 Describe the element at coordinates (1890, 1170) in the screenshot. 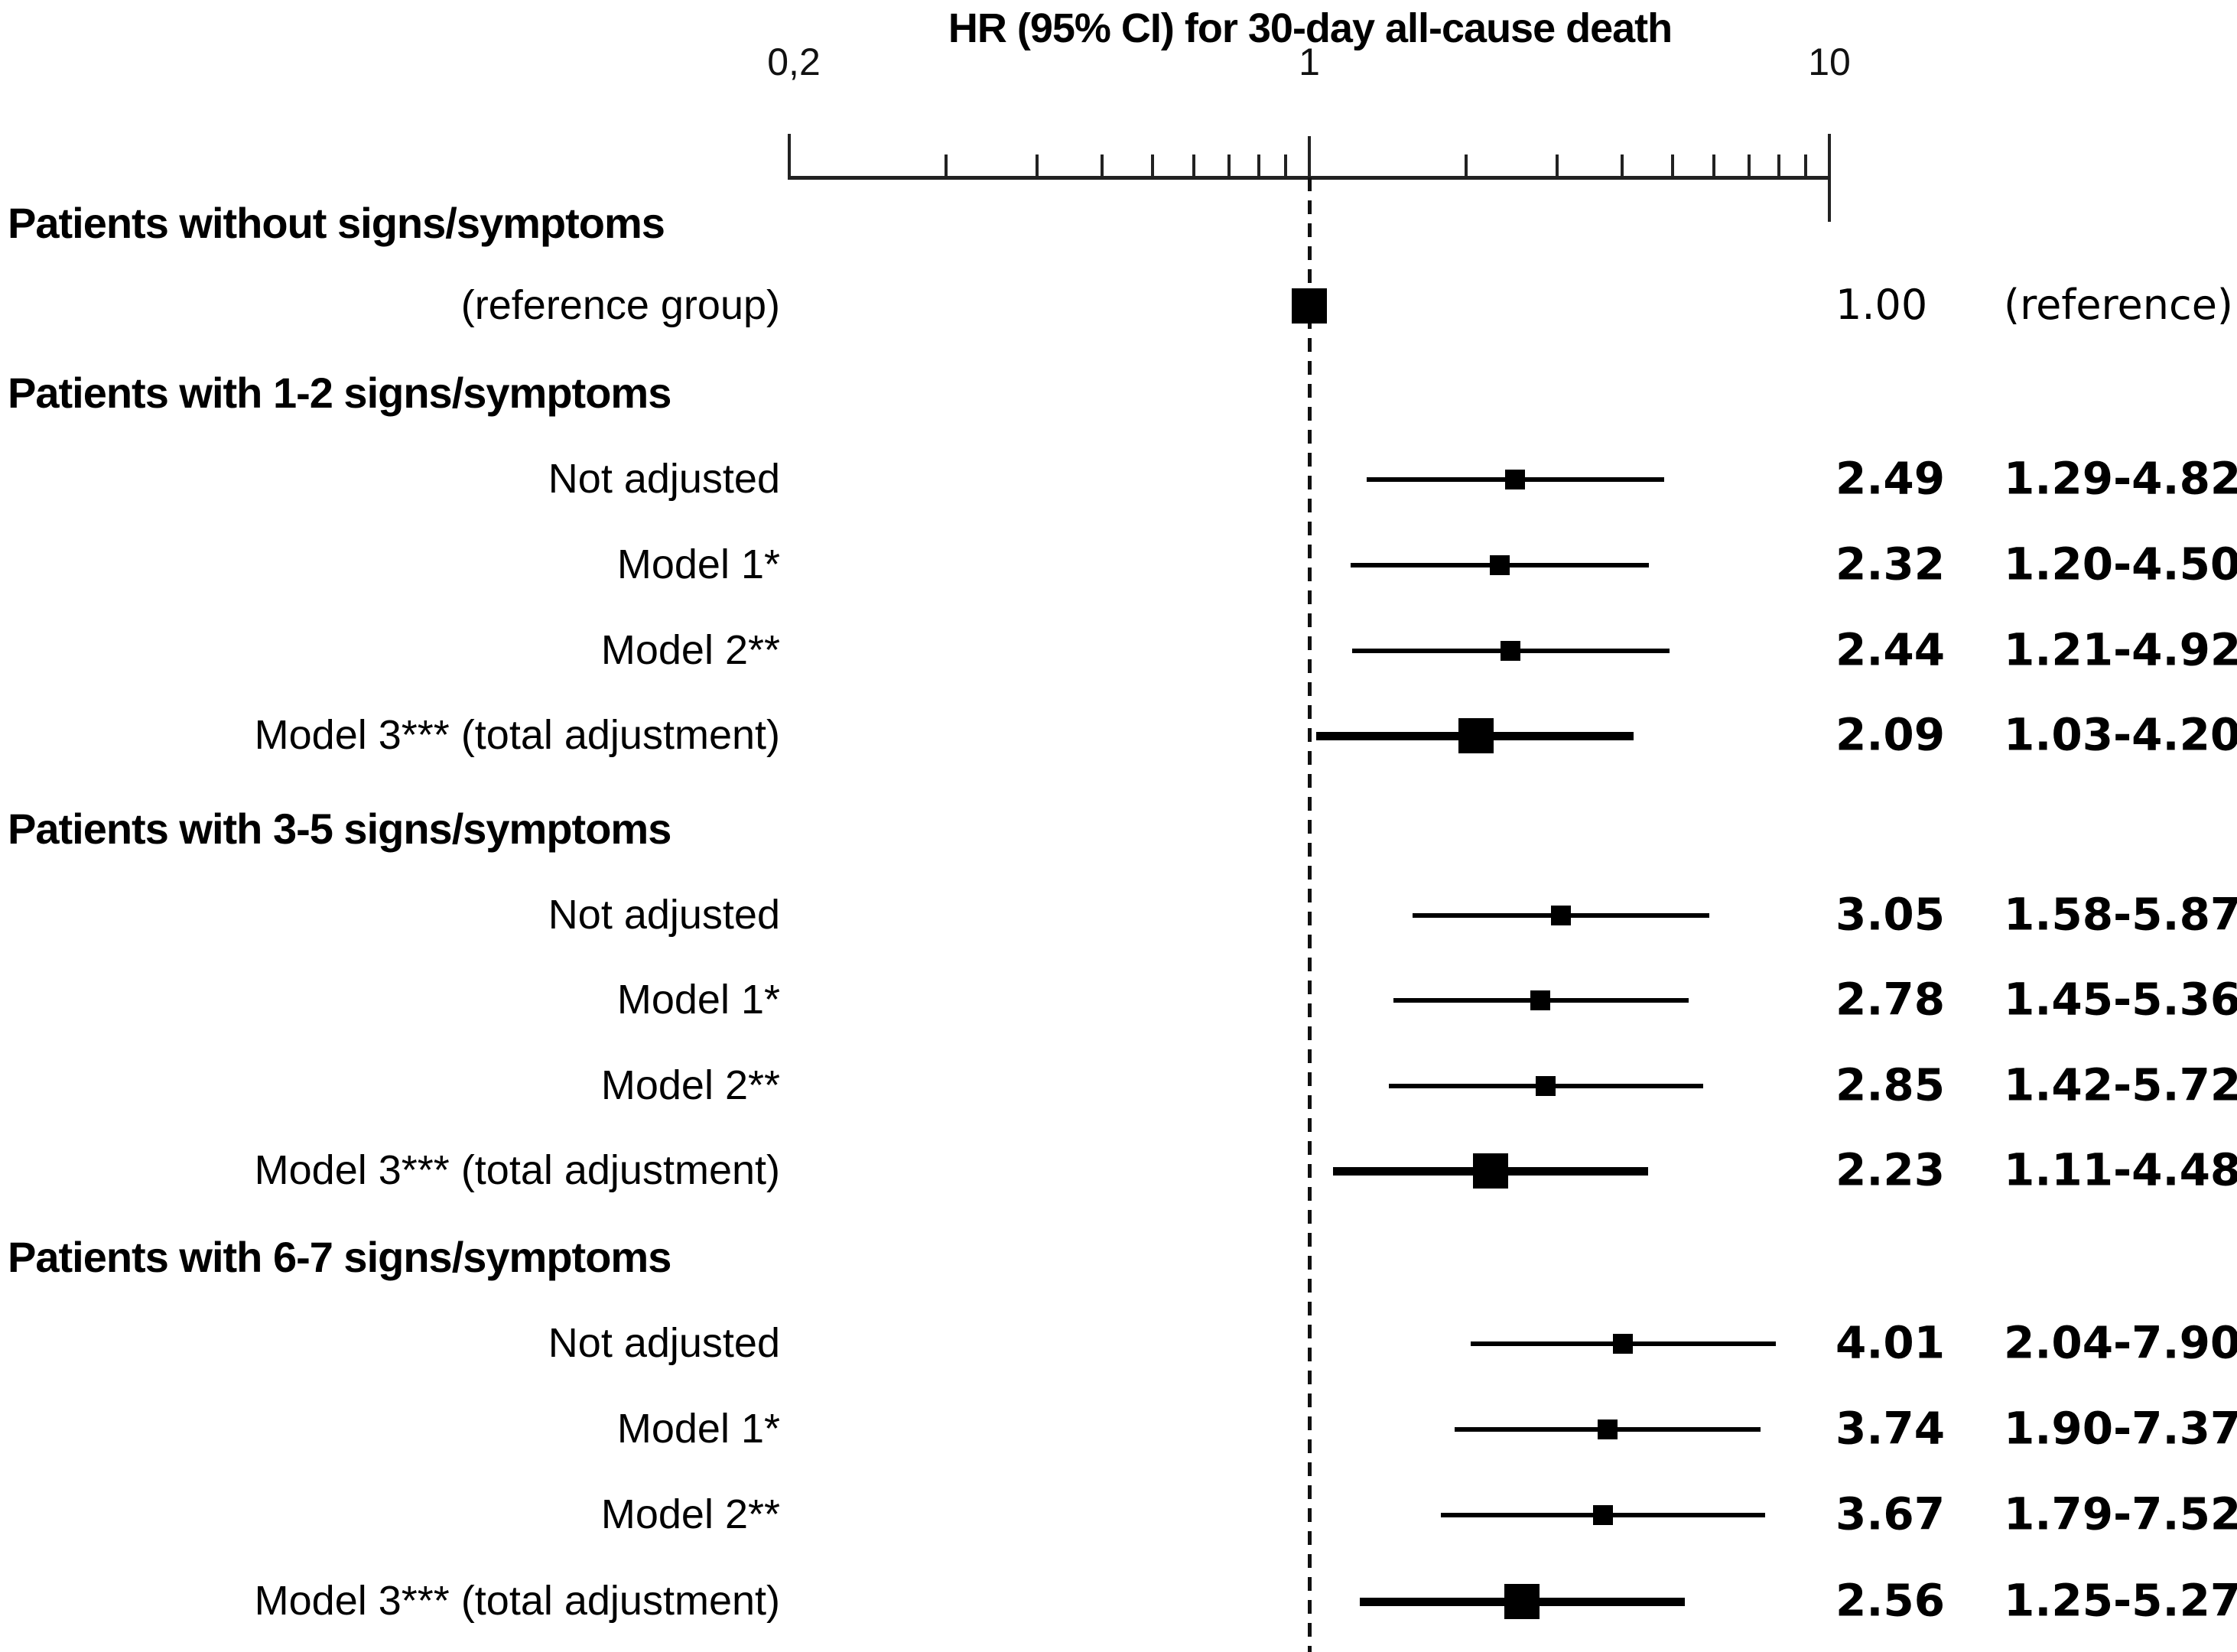

I see `hr-value: 2.23` at that location.